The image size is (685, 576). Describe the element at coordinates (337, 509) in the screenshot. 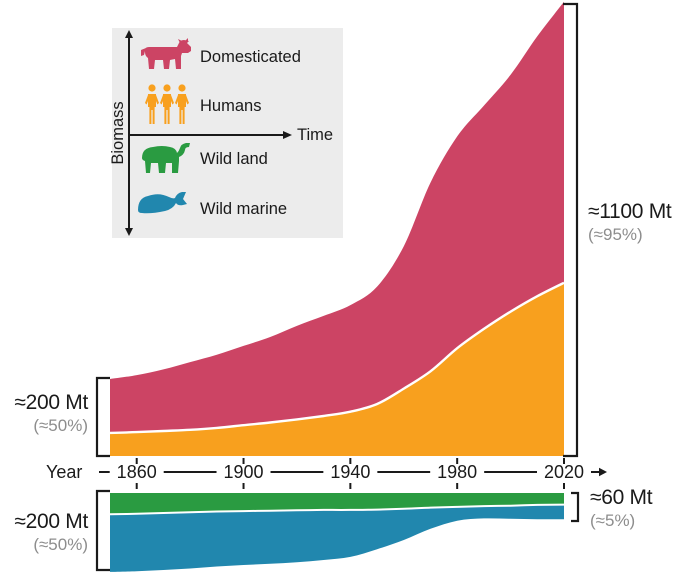

I see `land-marine-separator` at that location.